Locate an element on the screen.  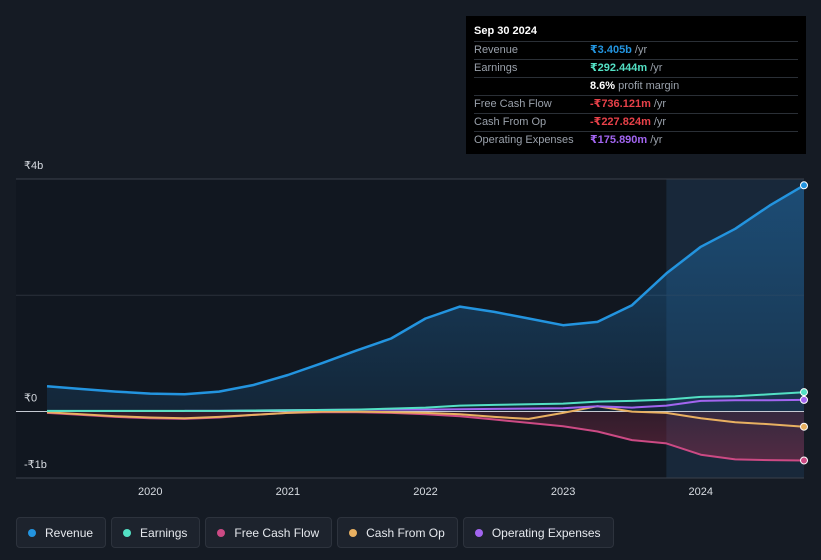
cash-from-op-end-point is located at coordinates (804, 426).